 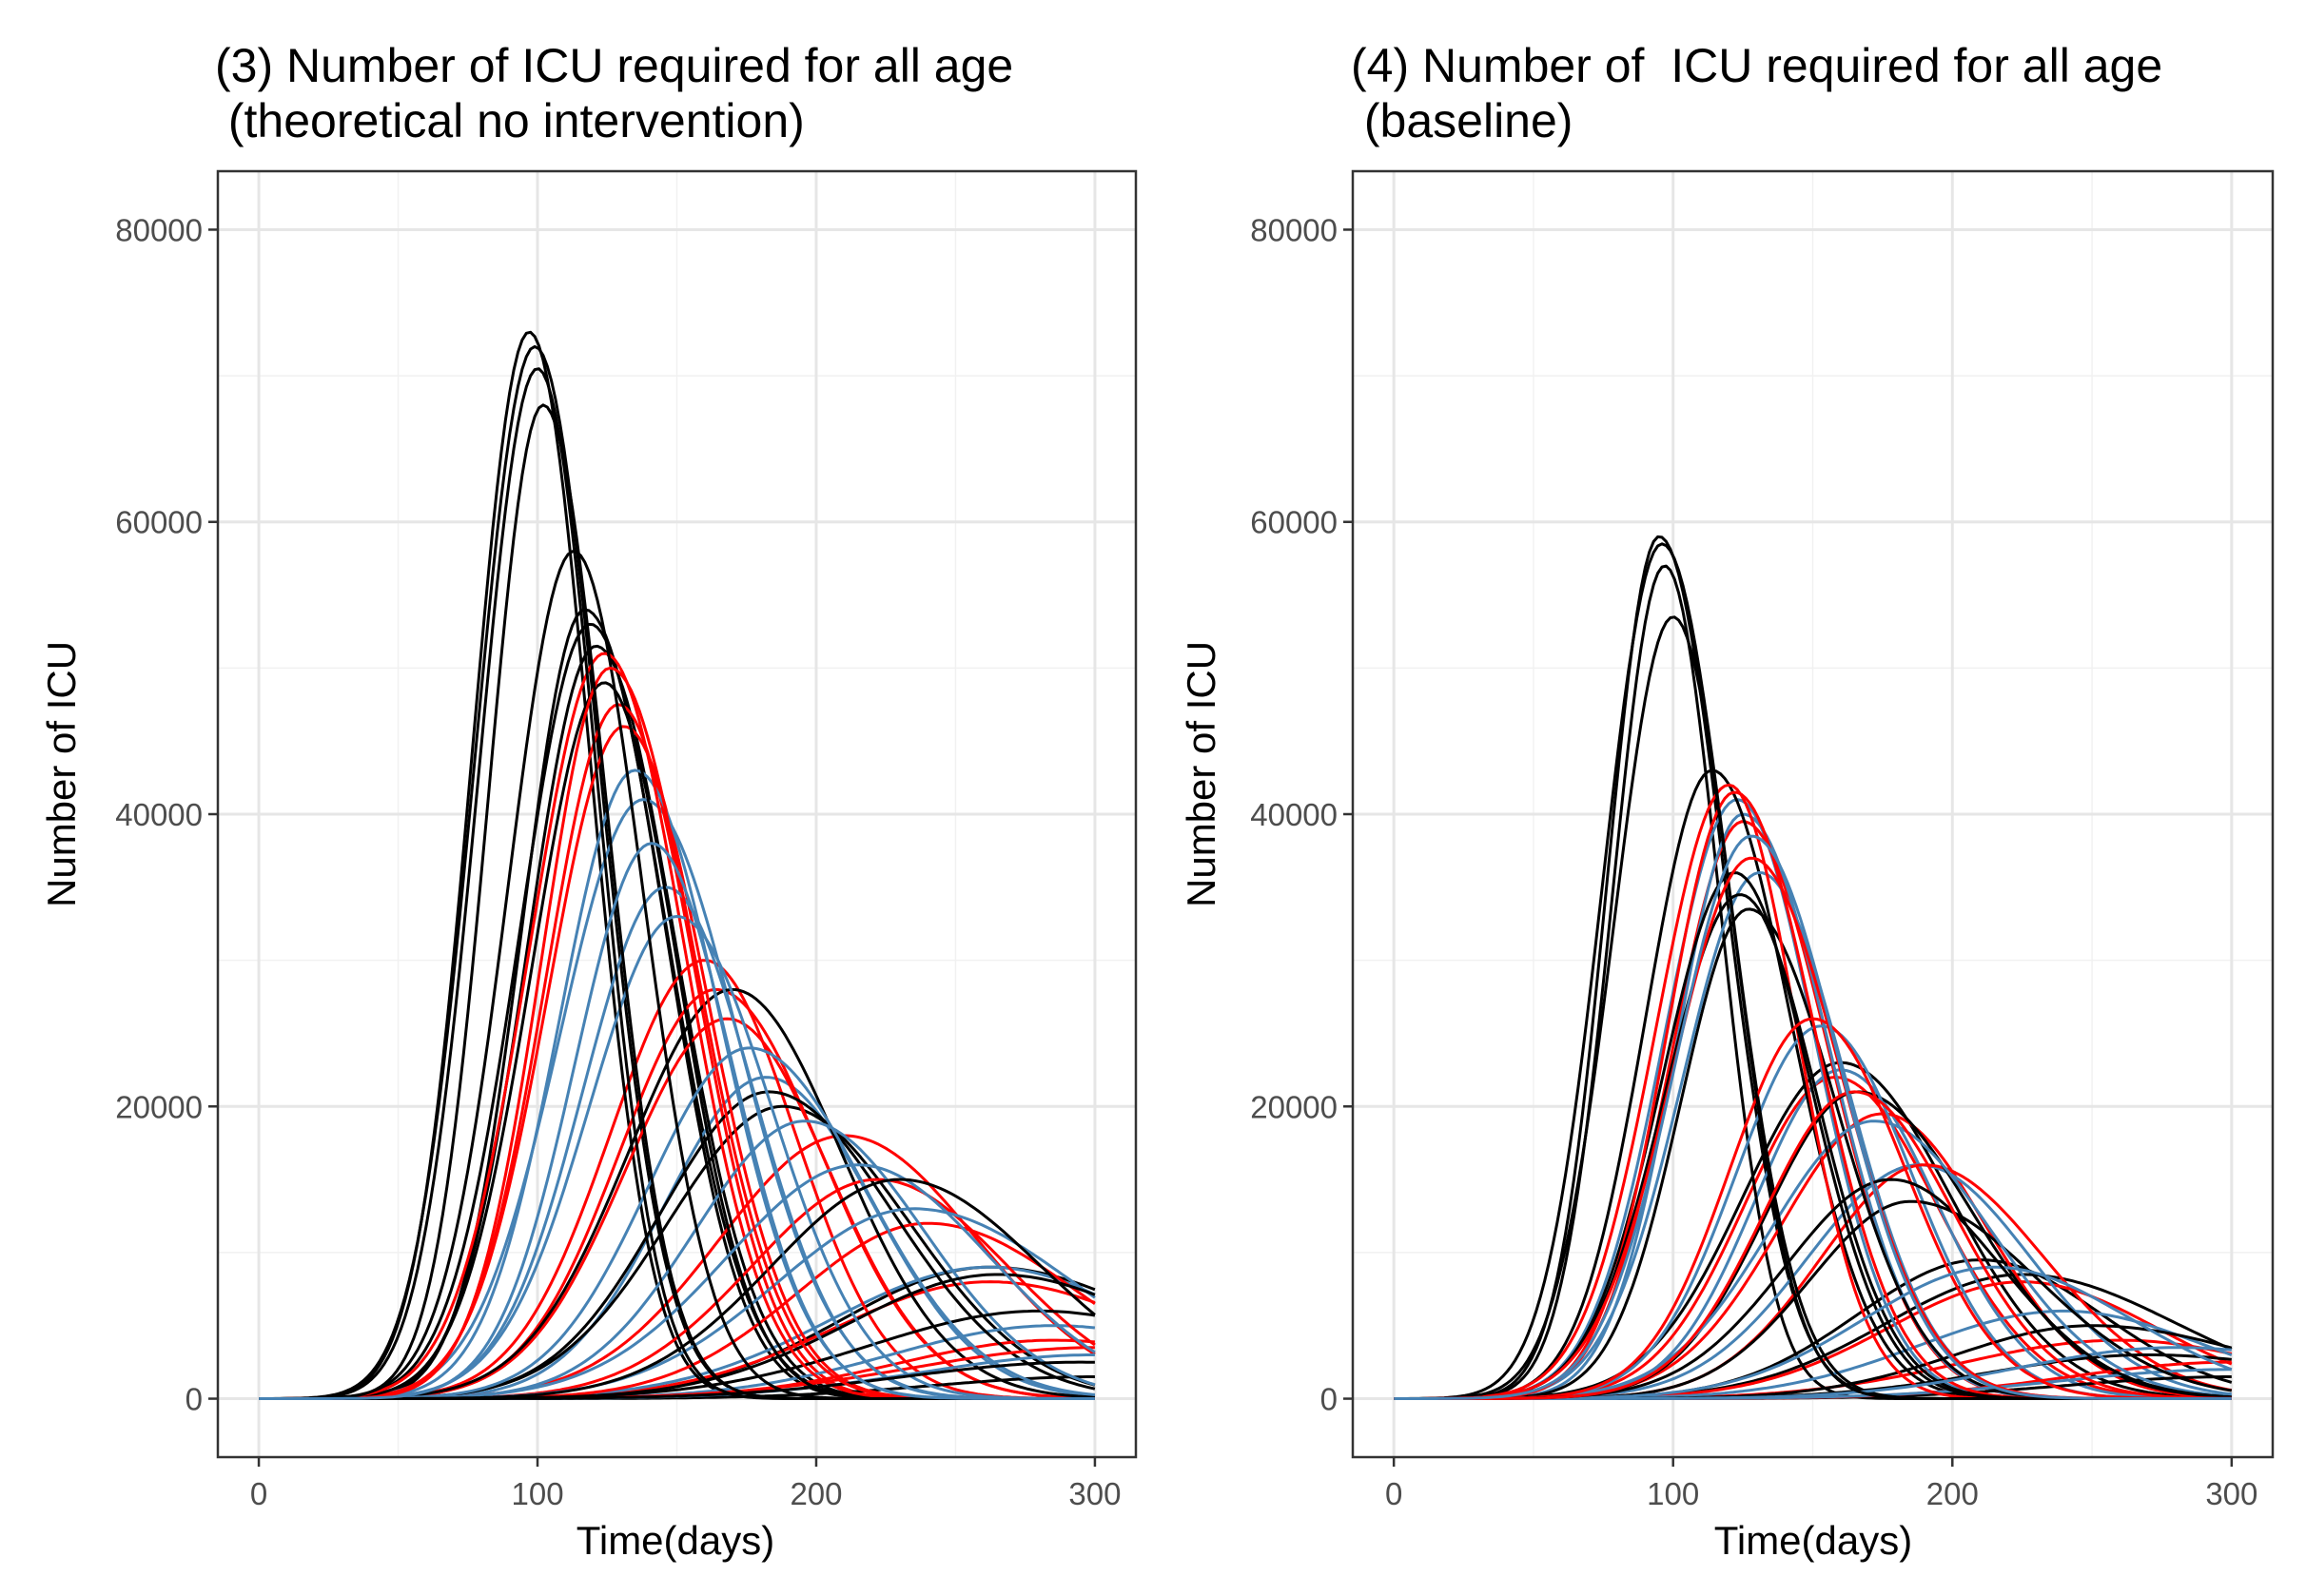 I want to click on panel-3-y-tick-label: 80000, so click(x=159, y=229).